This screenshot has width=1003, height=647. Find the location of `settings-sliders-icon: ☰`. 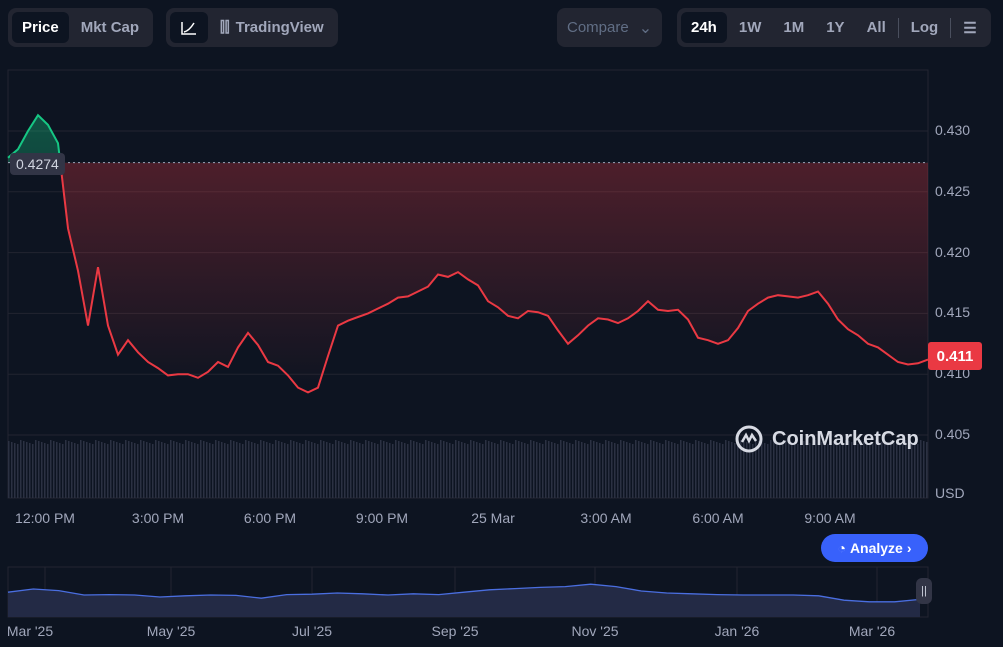

settings-sliders-icon: ☰ is located at coordinates (970, 28).